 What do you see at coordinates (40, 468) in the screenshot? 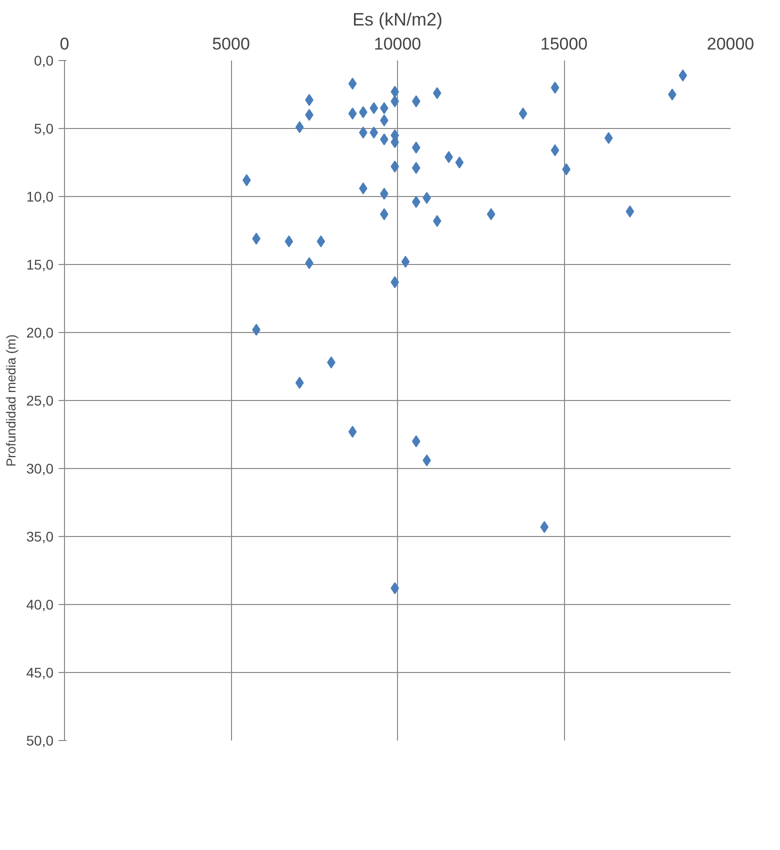
I see `y-tick-label: 30,0` at bounding box center [40, 468].